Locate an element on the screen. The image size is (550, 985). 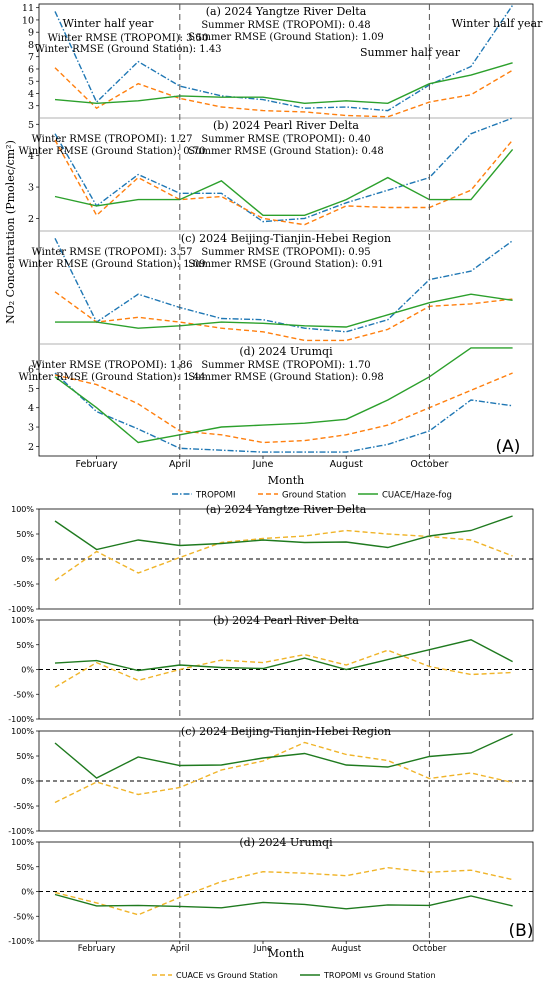
panel-title: (d) 2024 Urumqi is located at coordinates (286, 842).